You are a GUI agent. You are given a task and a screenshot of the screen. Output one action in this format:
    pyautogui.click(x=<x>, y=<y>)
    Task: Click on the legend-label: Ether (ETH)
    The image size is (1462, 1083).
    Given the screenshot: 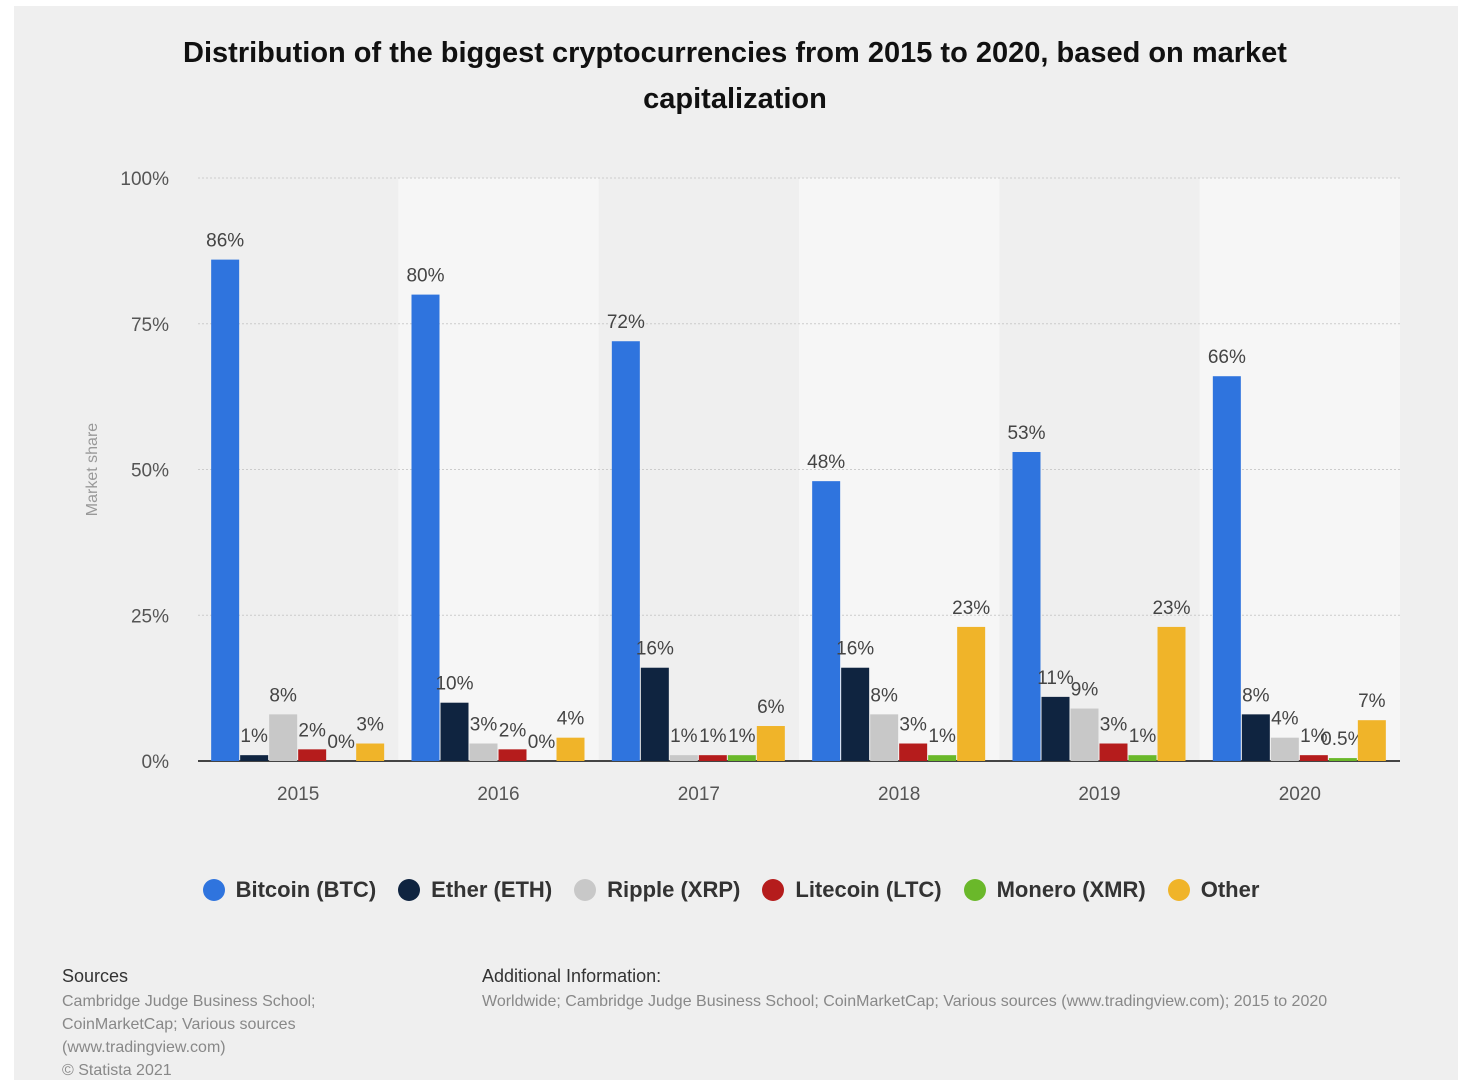 What is the action you would take?
    pyautogui.click(x=492, y=889)
    